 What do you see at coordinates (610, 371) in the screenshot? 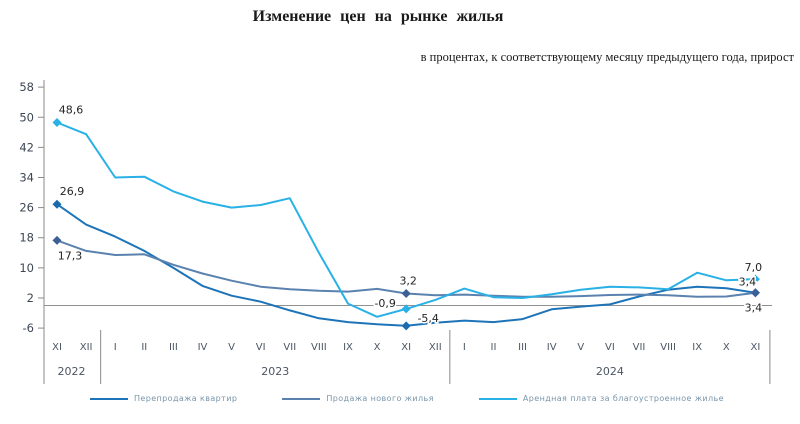
I see `year-label: 2024` at bounding box center [610, 371].